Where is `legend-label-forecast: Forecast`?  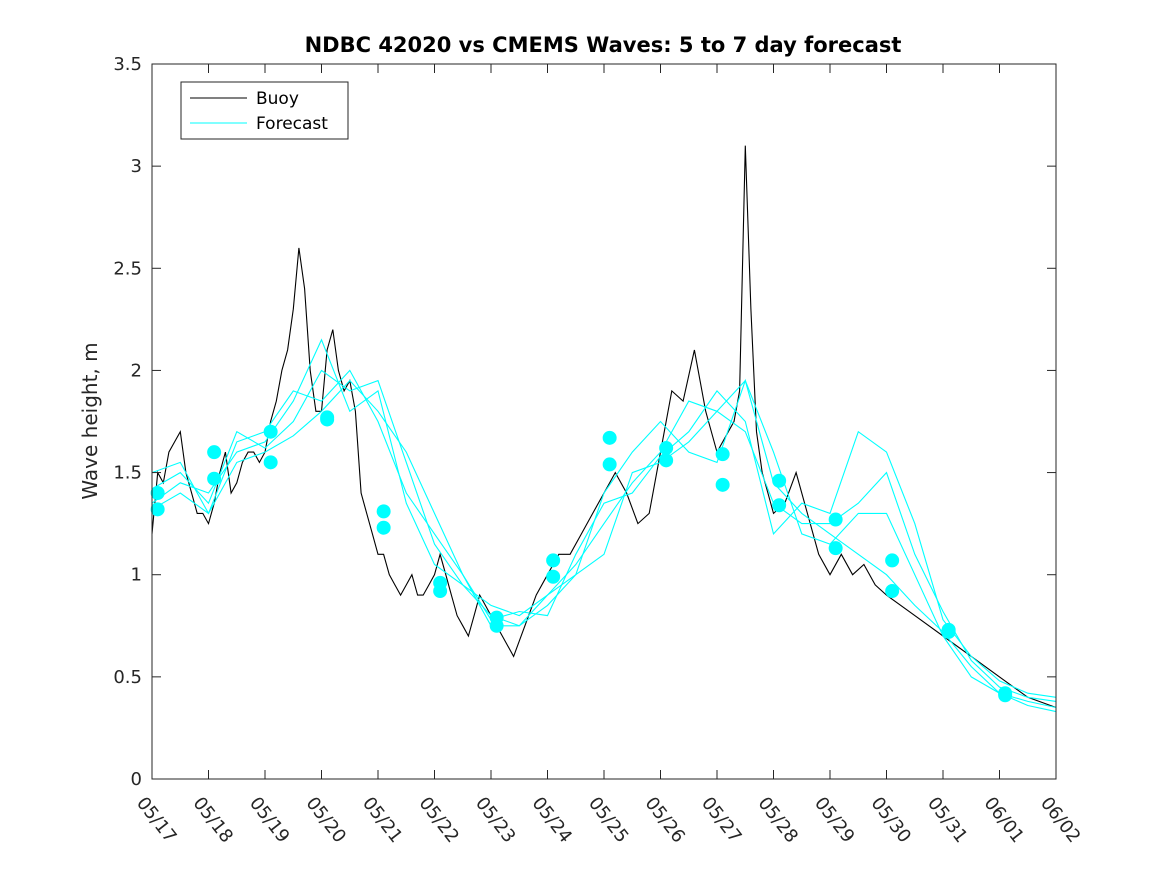
legend-label-forecast: Forecast is located at coordinates (292, 124).